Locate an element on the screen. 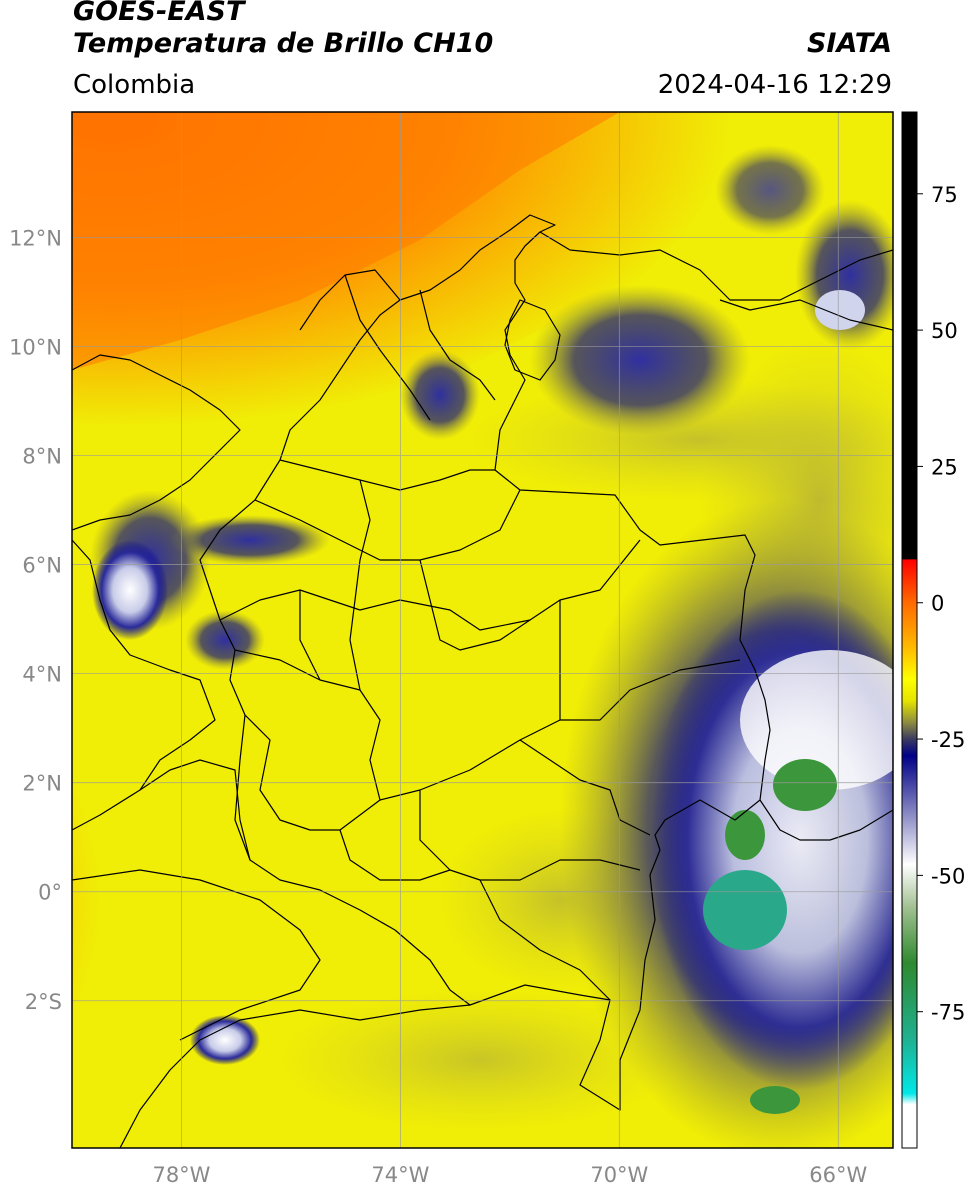 This screenshot has height=1190, width=966. lat-tick-label: 10°N is located at coordinates (35, 347).